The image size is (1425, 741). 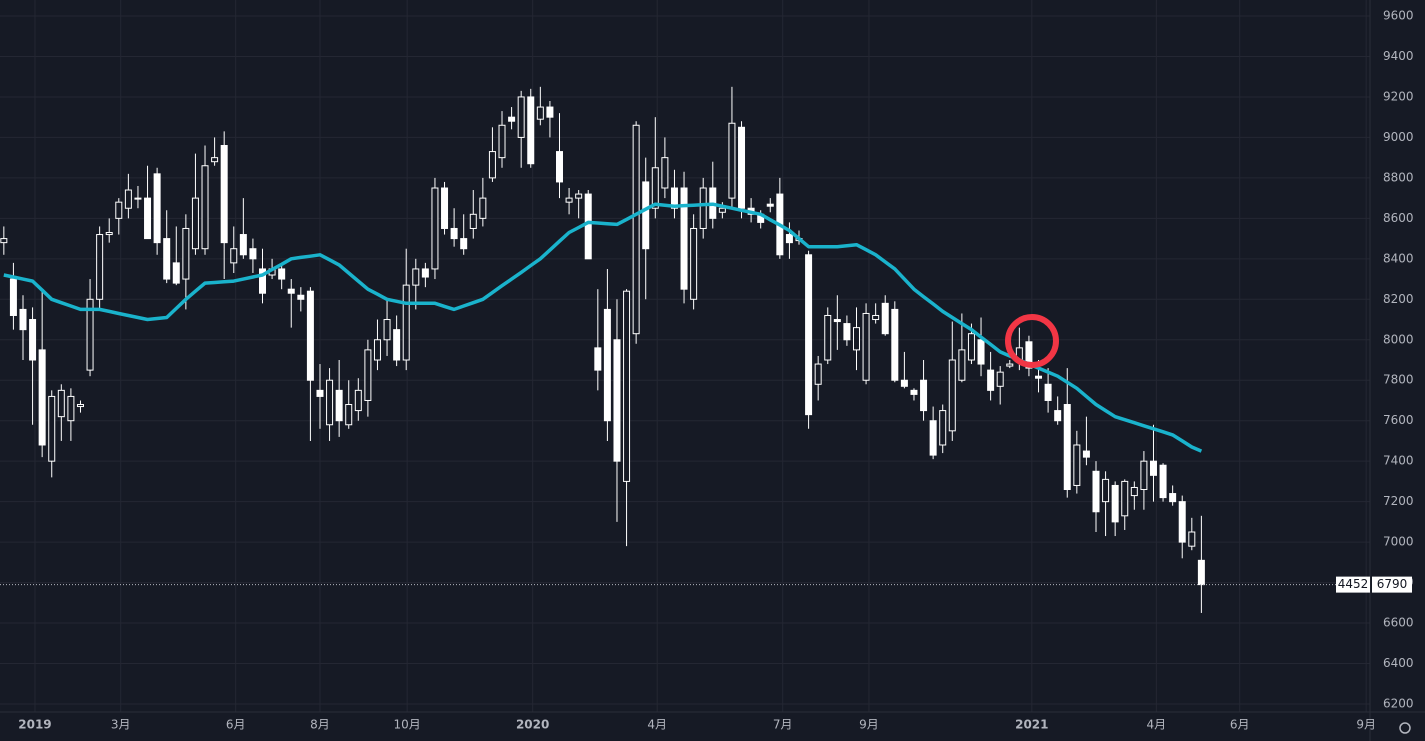 What do you see at coordinates (320, 725) in the screenshot?
I see `x-tick-label: 8月` at bounding box center [320, 725].